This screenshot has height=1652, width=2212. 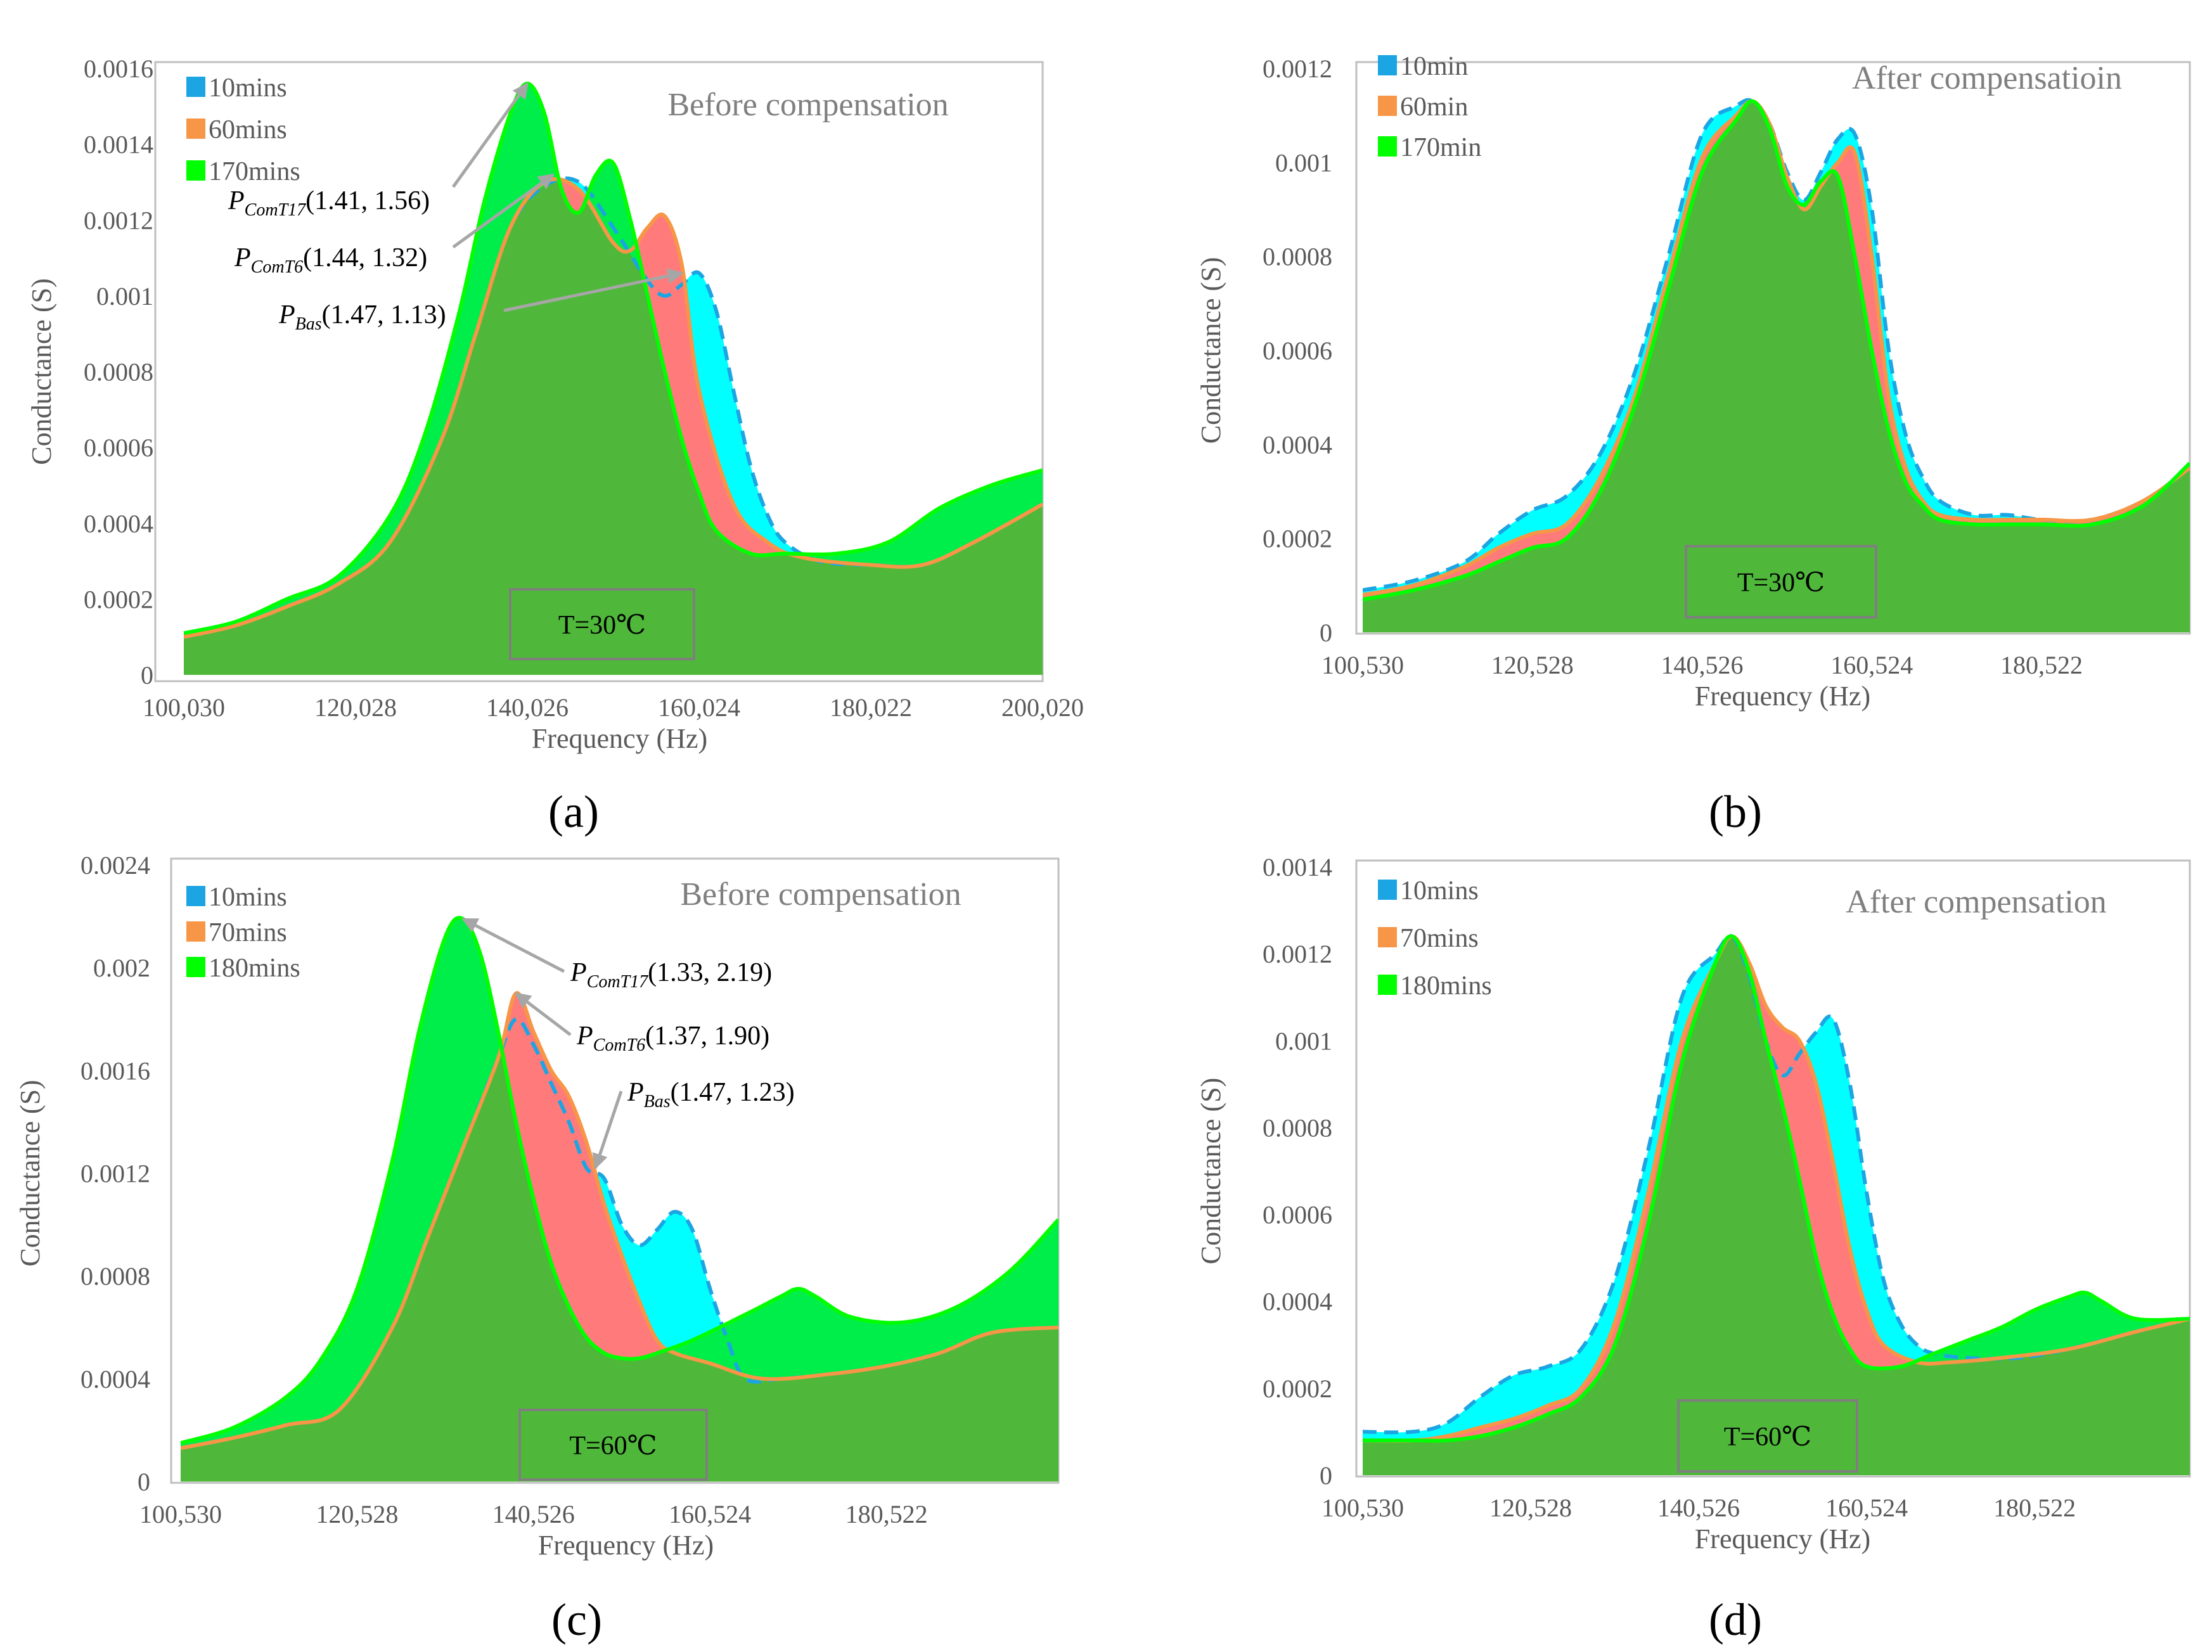 What do you see at coordinates (248, 129) in the screenshot?
I see `legend-label: 60mins` at bounding box center [248, 129].